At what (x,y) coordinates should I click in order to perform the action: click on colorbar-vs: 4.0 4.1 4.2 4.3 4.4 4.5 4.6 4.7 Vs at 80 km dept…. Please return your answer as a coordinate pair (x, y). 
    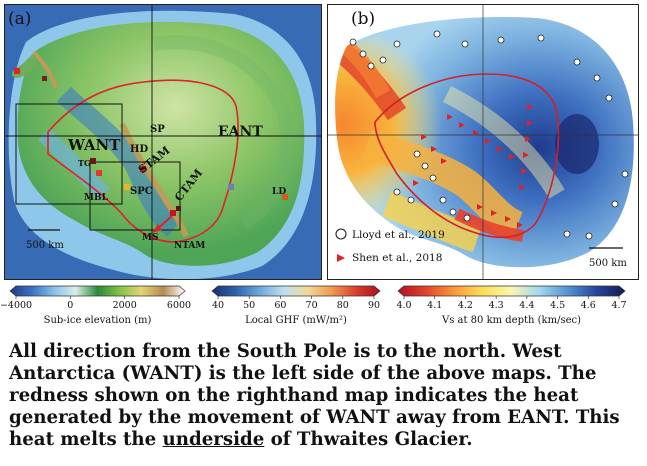
    Looking at the image, I should click on (511, 305).